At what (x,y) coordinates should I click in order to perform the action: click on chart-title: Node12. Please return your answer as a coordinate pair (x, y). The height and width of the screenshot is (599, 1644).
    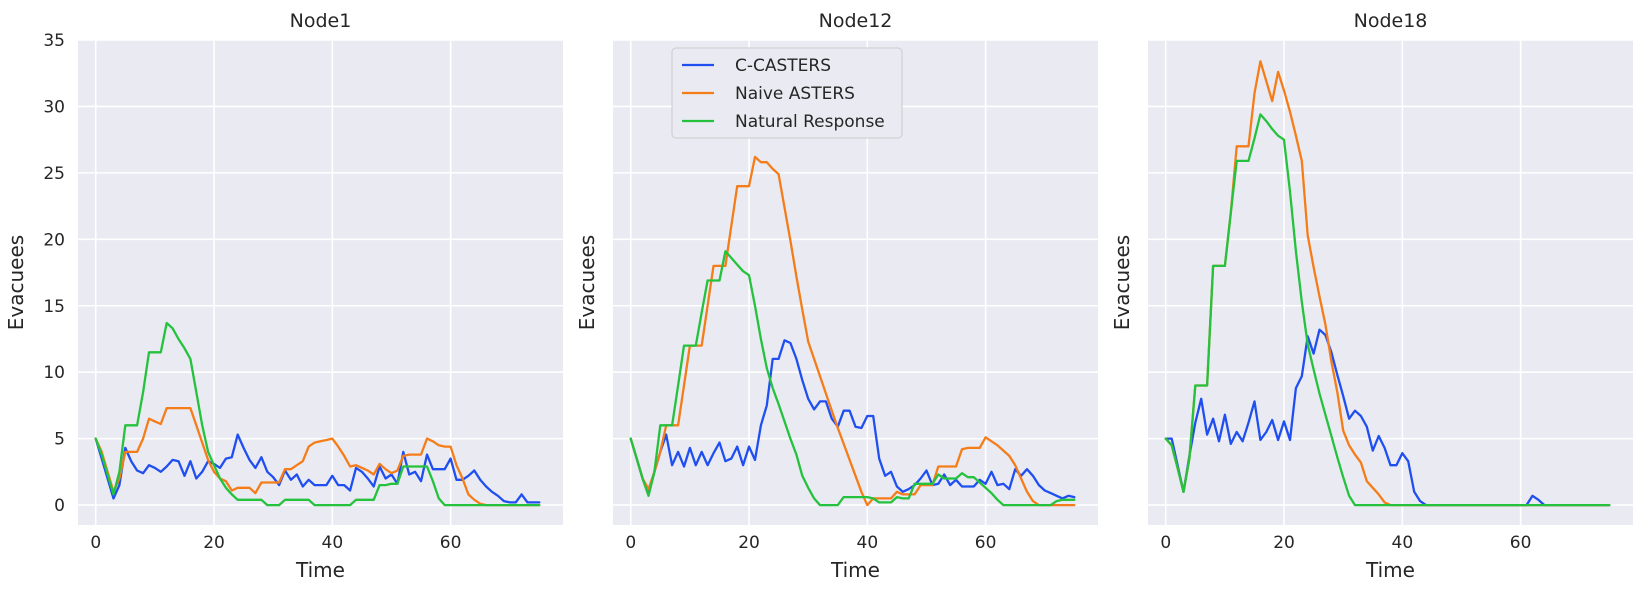
    Looking at the image, I should click on (856, 21).